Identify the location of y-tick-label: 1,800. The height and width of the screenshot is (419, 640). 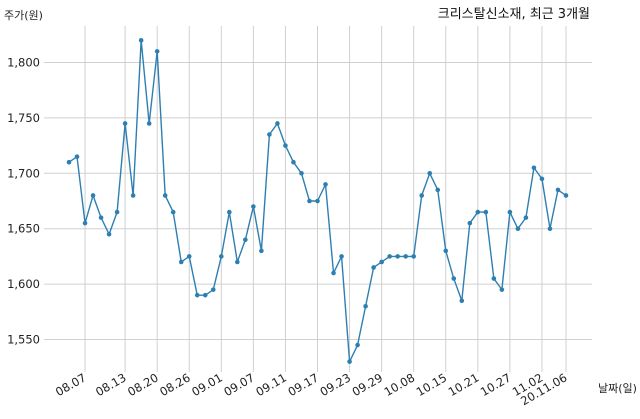
(23, 63).